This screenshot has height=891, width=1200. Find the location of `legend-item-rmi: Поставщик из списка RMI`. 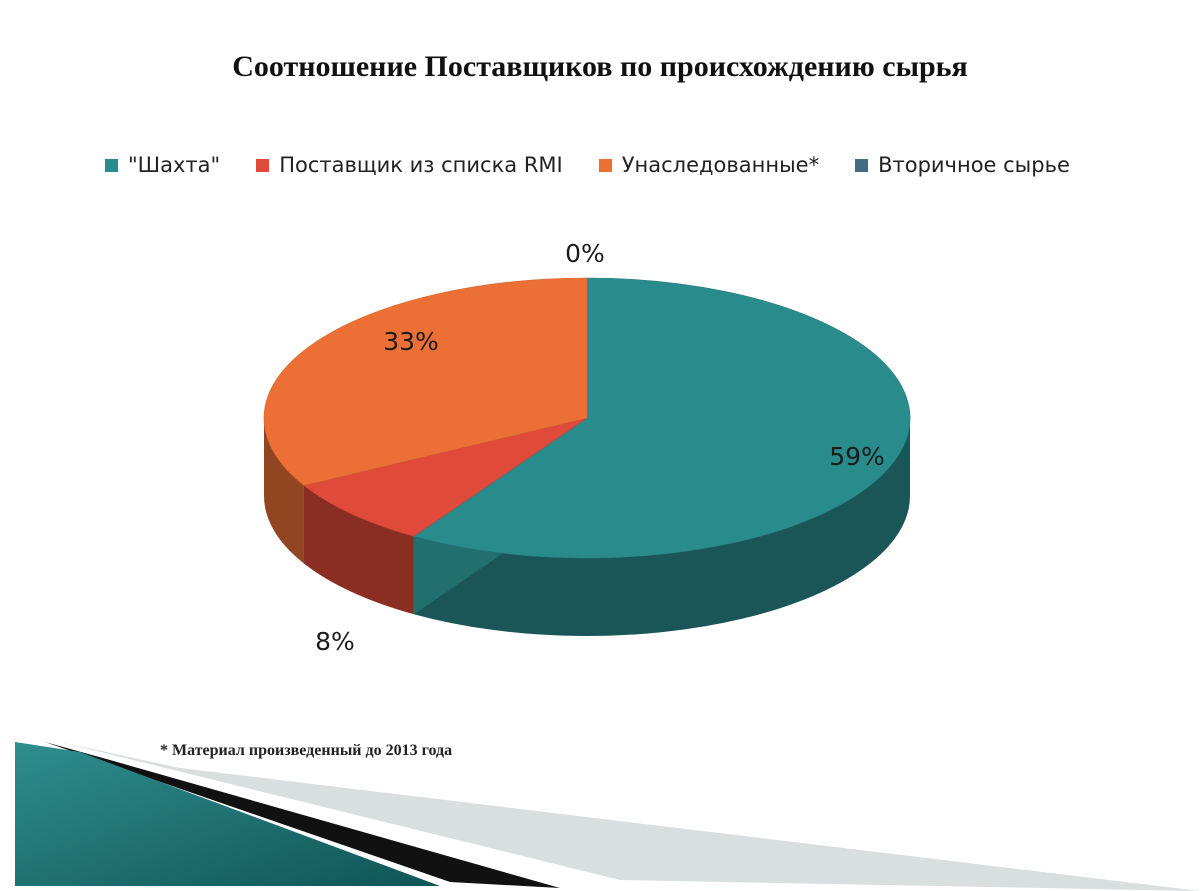

legend-item-rmi: Поставщик из списка RMI is located at coordinates (409, 165).